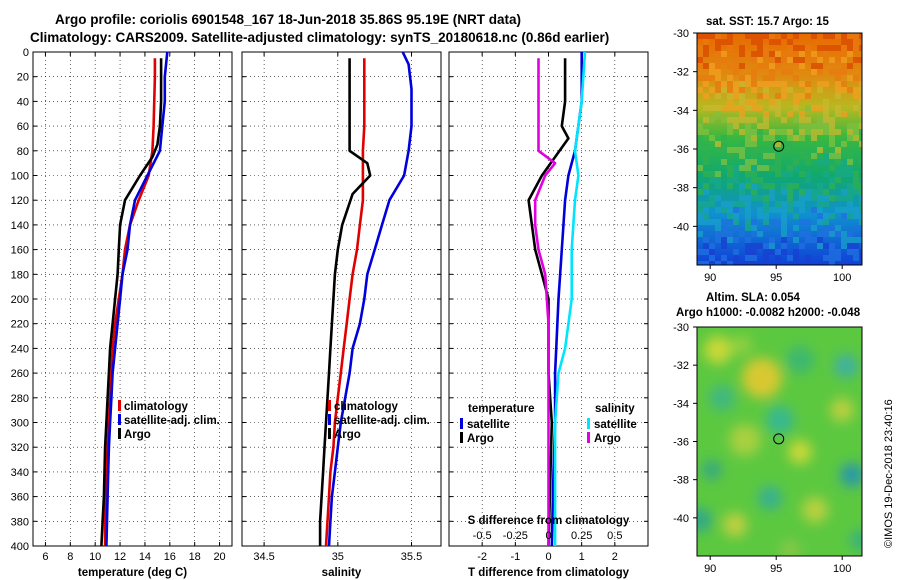 The width and height of the screenshot is (900, 580). I want to click on map-y-tick-label: -36, so click(681, 443).